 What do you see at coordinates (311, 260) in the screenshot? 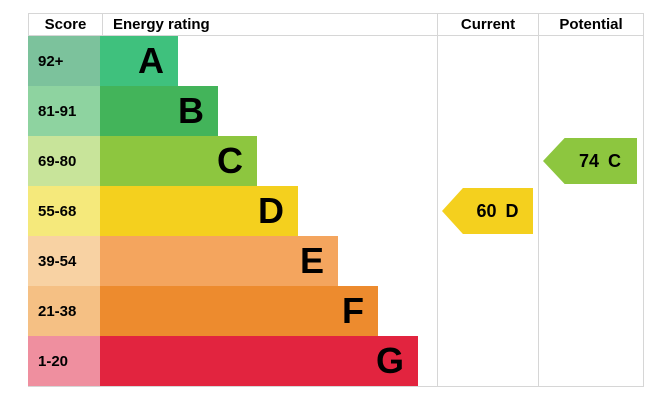
I see `band-letter: E` at bounding box center [311, 260].